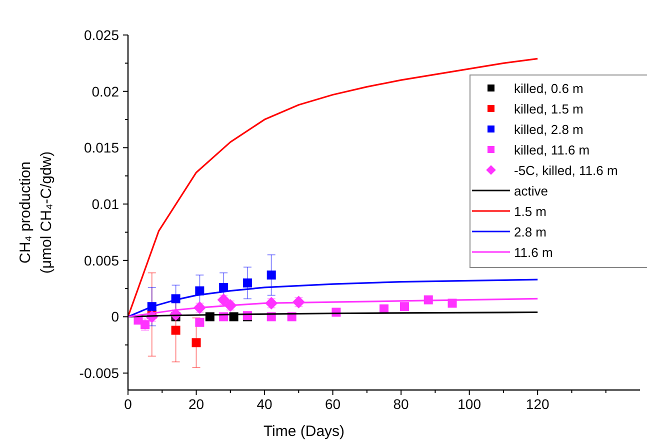 The height and width of the screenshot is (442, 647). What do you see at coordinates (115, 316) in the screenshot?
I see `y-tick-label: 0` at bounding box center [115, 316].